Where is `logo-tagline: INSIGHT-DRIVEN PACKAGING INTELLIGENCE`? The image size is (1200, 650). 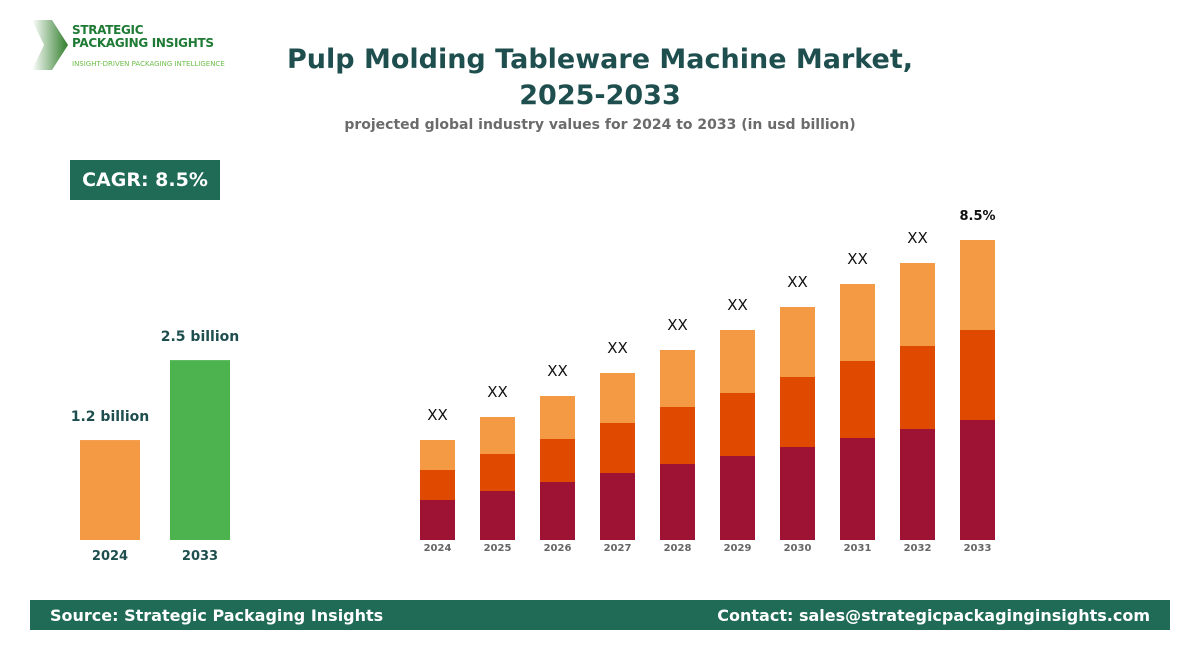
logo-tagline: INSIGHT-DRIVEN PACKAGING INTELLIGENCE is located at coordinates (148, 64).